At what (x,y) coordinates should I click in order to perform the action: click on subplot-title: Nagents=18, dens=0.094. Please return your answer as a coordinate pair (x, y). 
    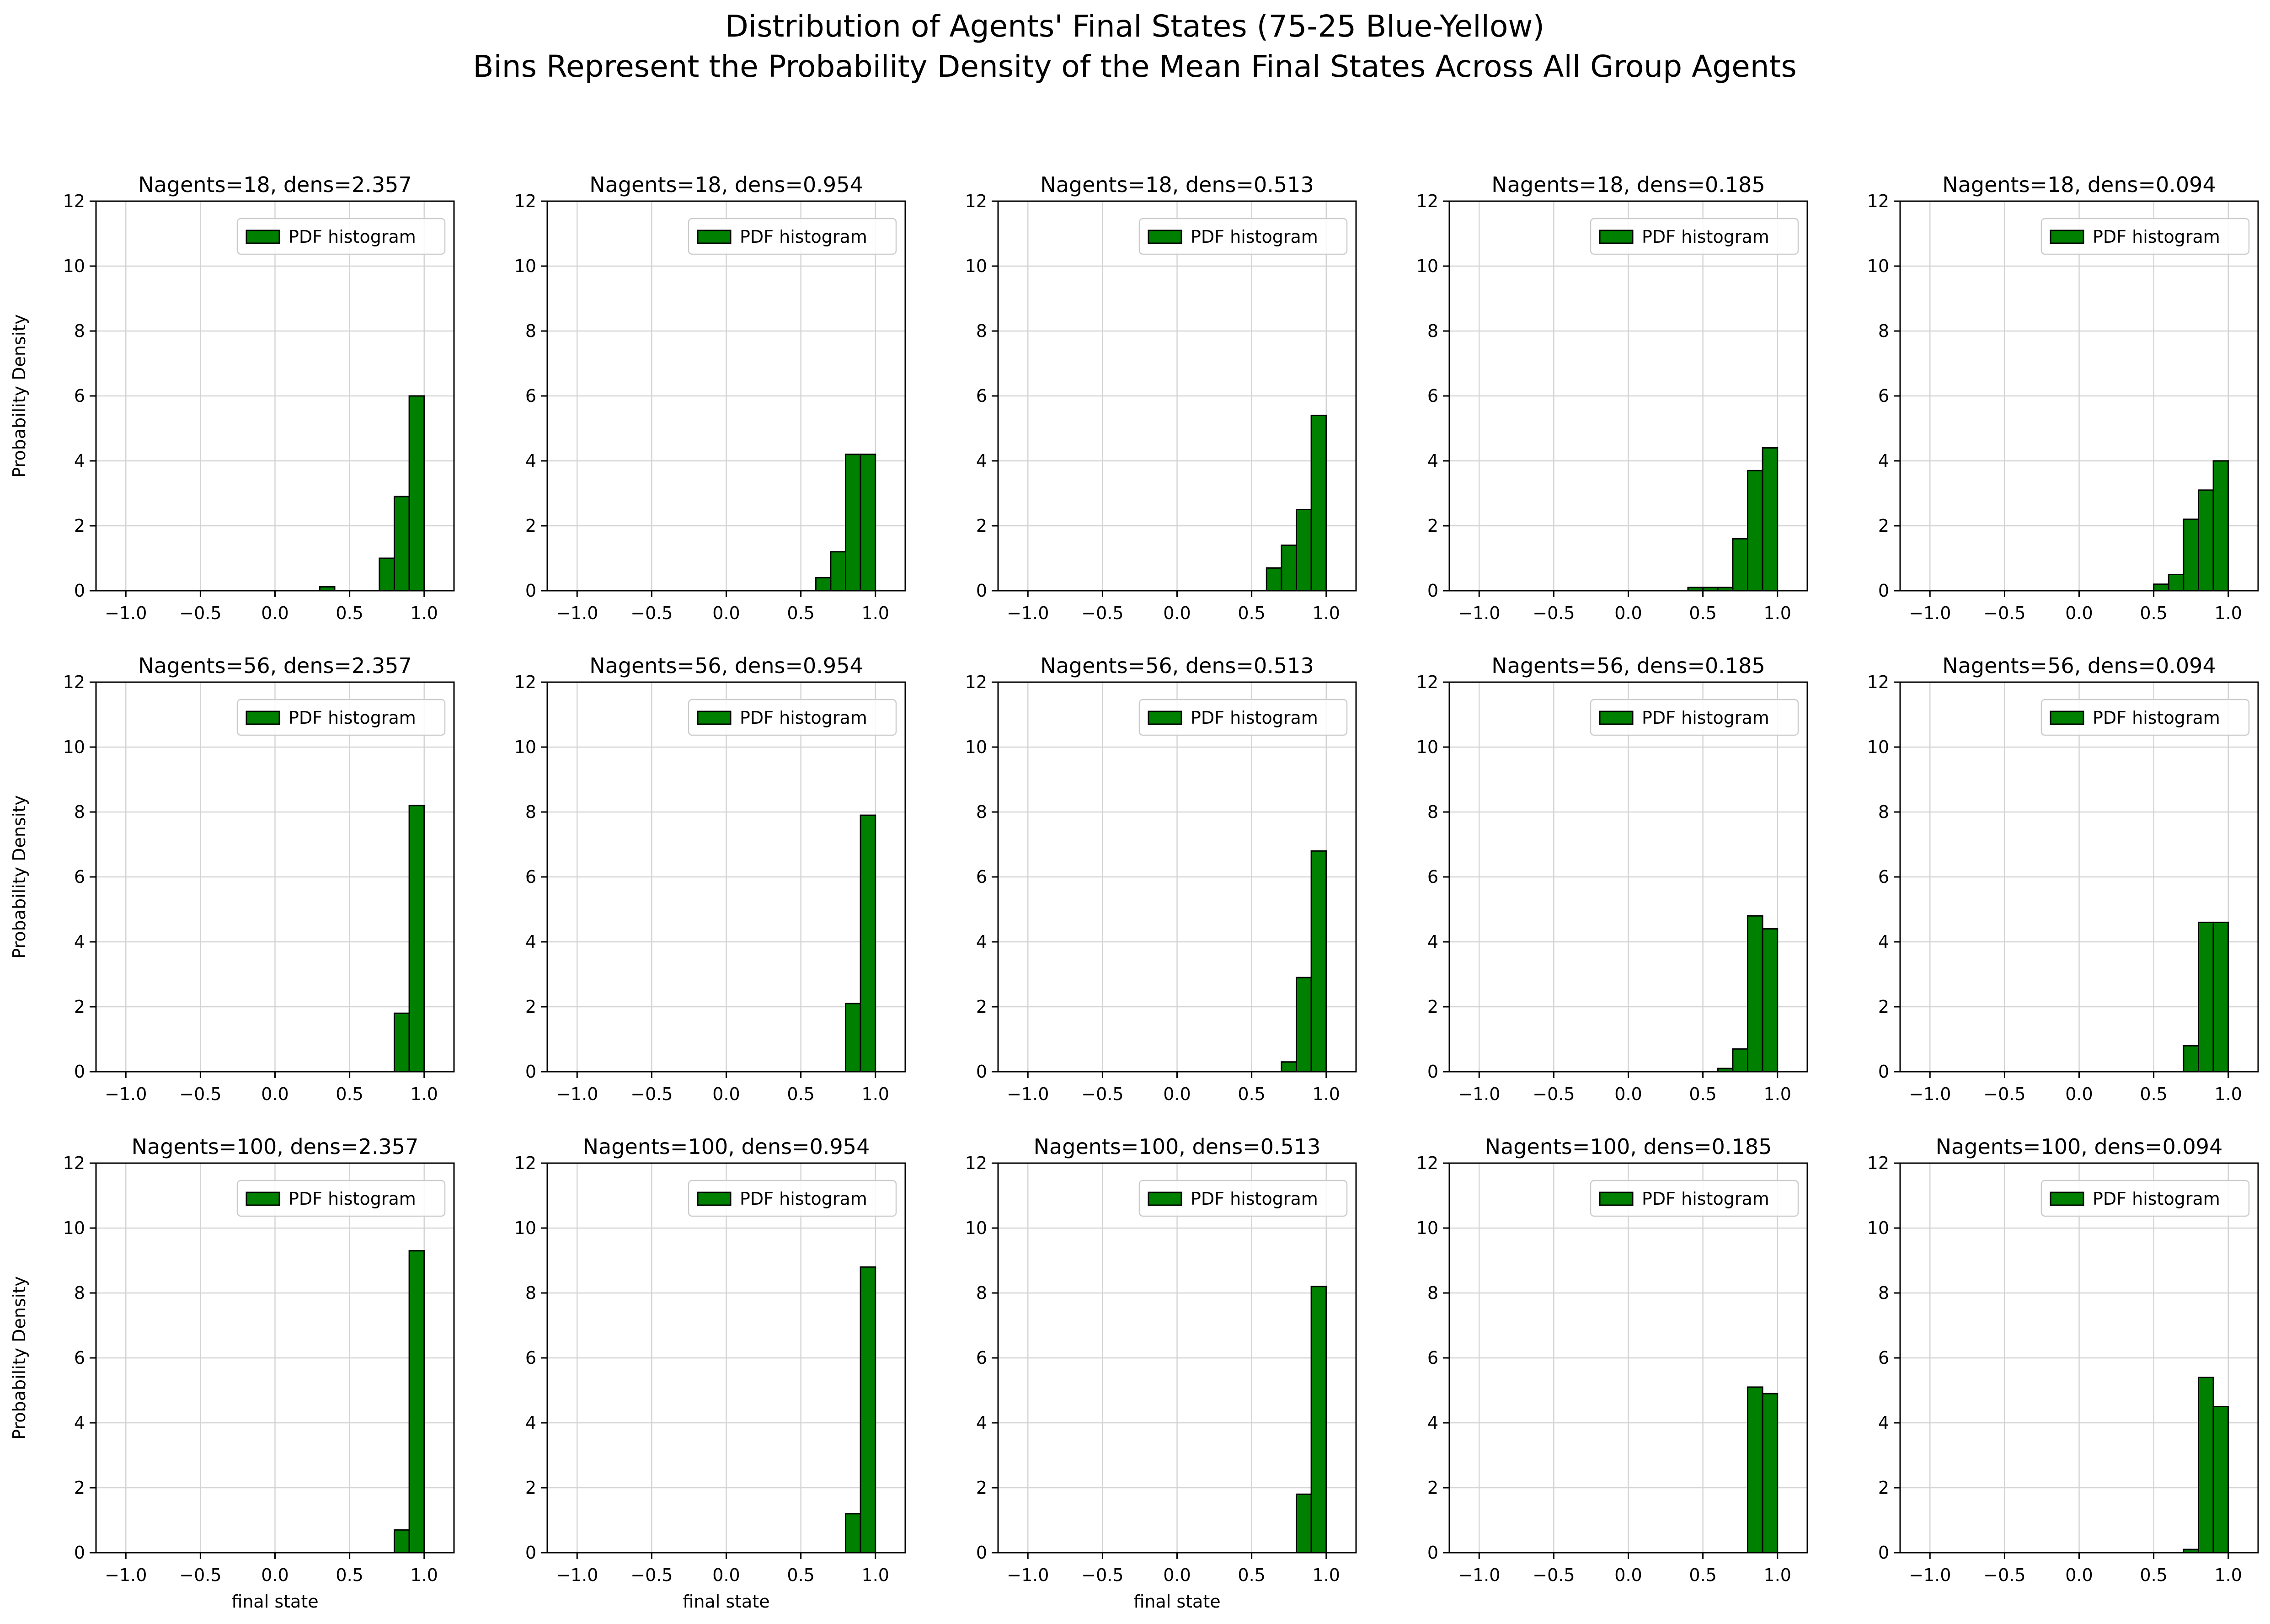
    Looking at the image, I should click on (2079, 184).